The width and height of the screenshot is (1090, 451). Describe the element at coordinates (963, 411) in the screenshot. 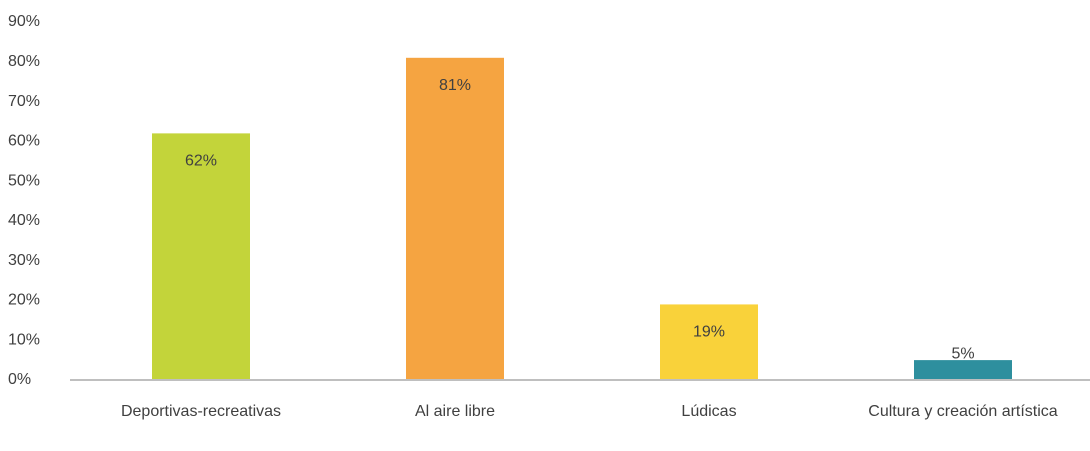

I see `x-tick-label: Cultura y creación artística` at that location.